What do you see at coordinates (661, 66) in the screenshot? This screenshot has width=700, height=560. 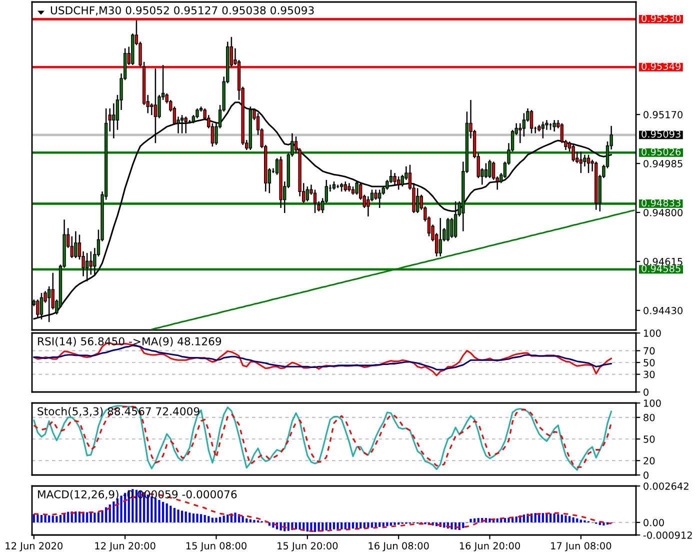 I see `ref-line-label: 0.95349` at bounding box center [661, 66].